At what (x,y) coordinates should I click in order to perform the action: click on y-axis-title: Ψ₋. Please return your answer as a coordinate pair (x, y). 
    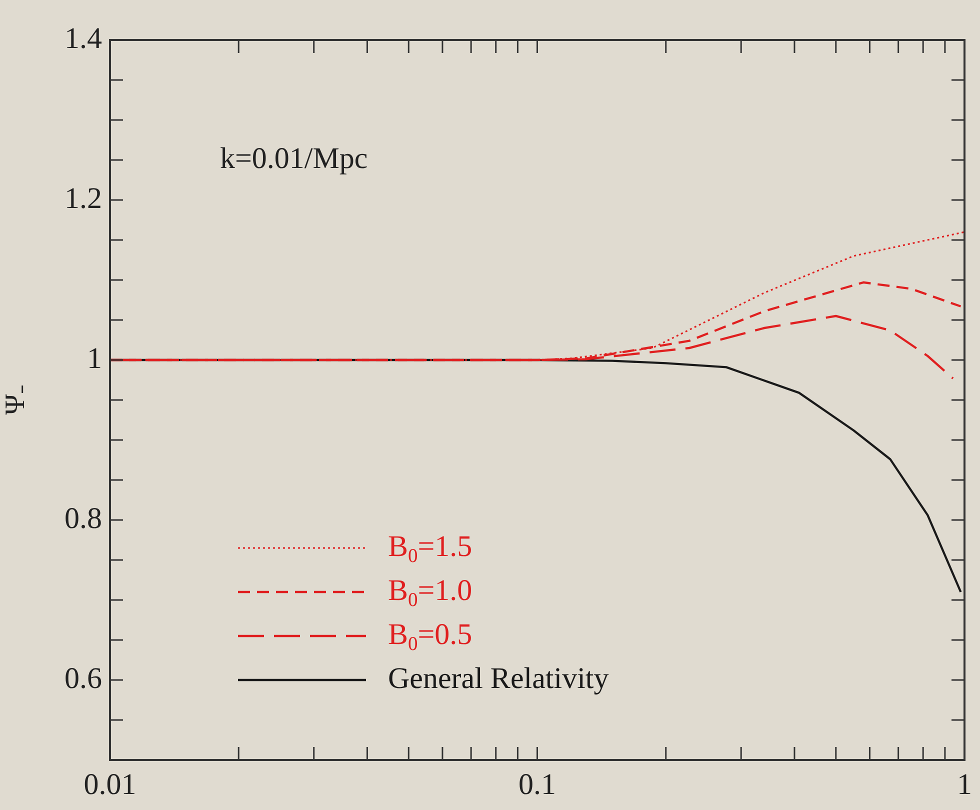
    Looking at the image, I should click on (16, 400).